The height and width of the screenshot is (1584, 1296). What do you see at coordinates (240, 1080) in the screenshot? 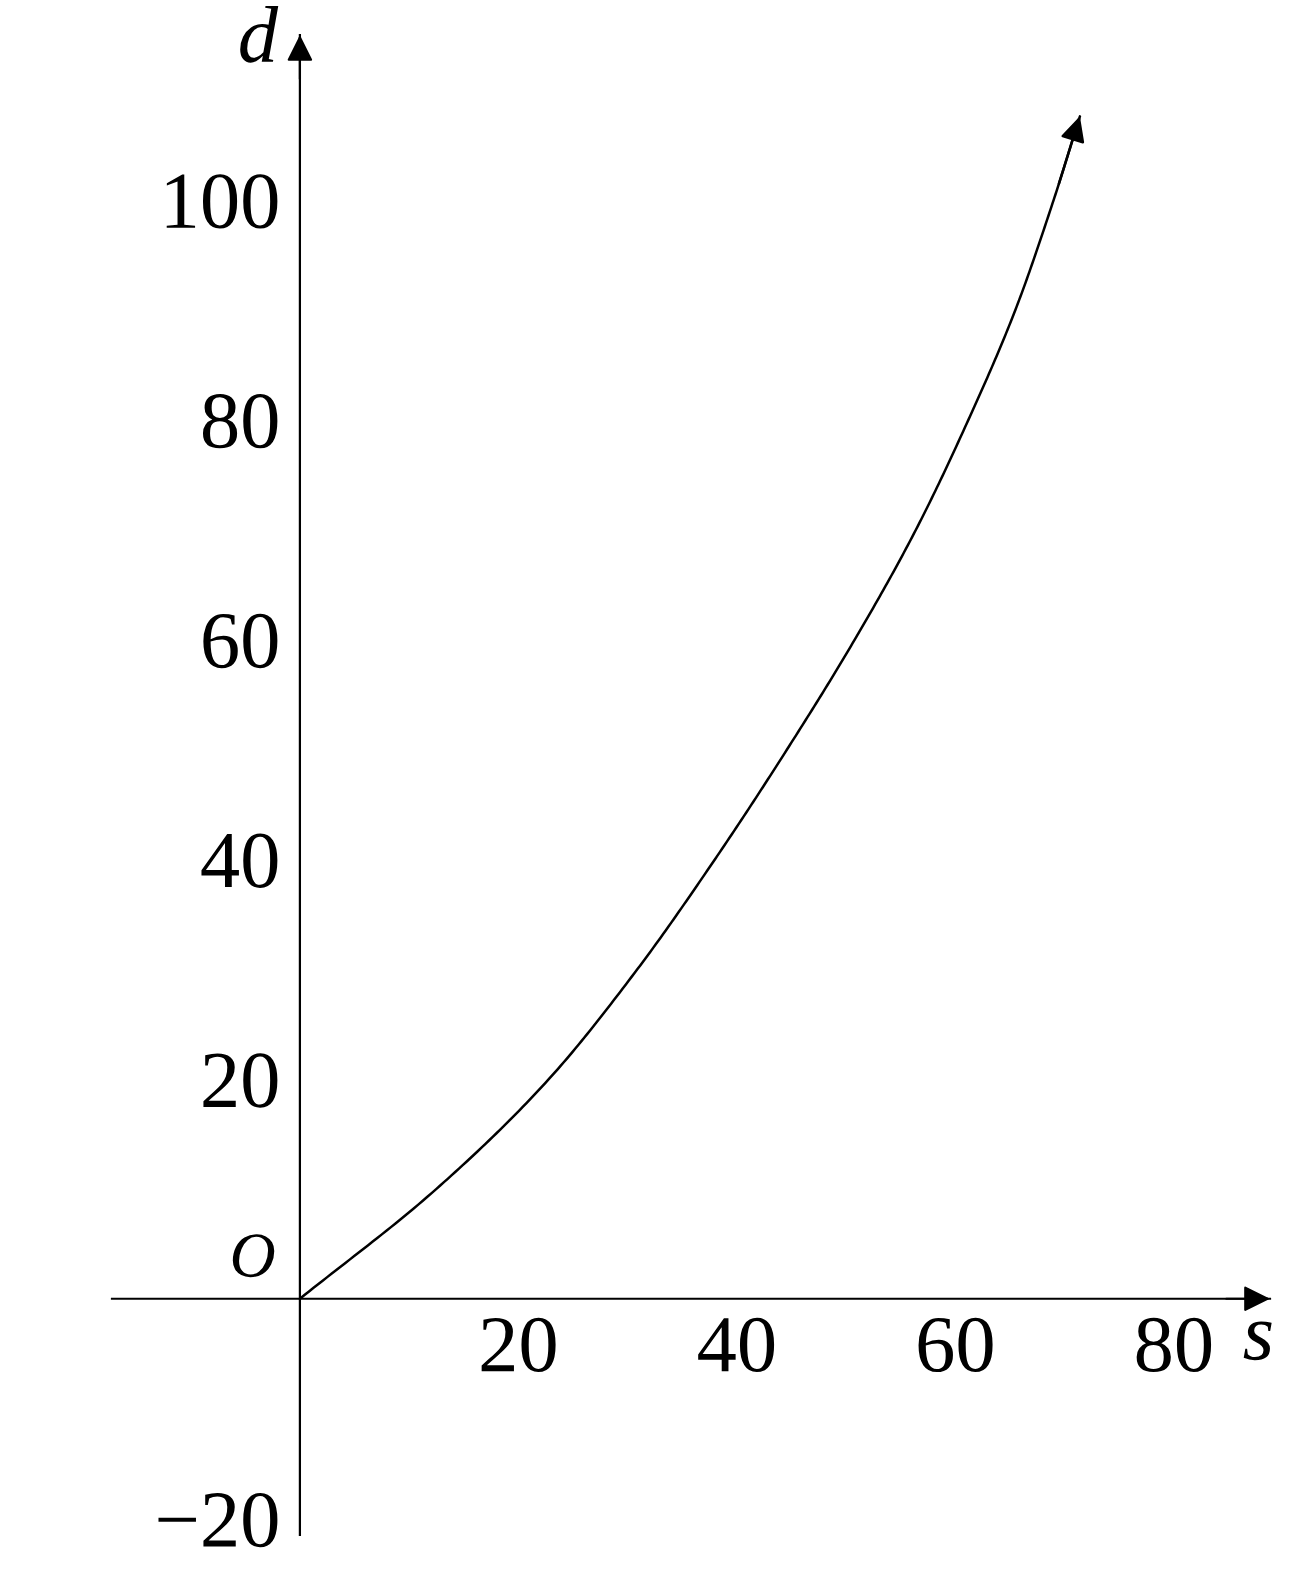
I see `y-tick-label: 20` at bounding box center [240, 1080].